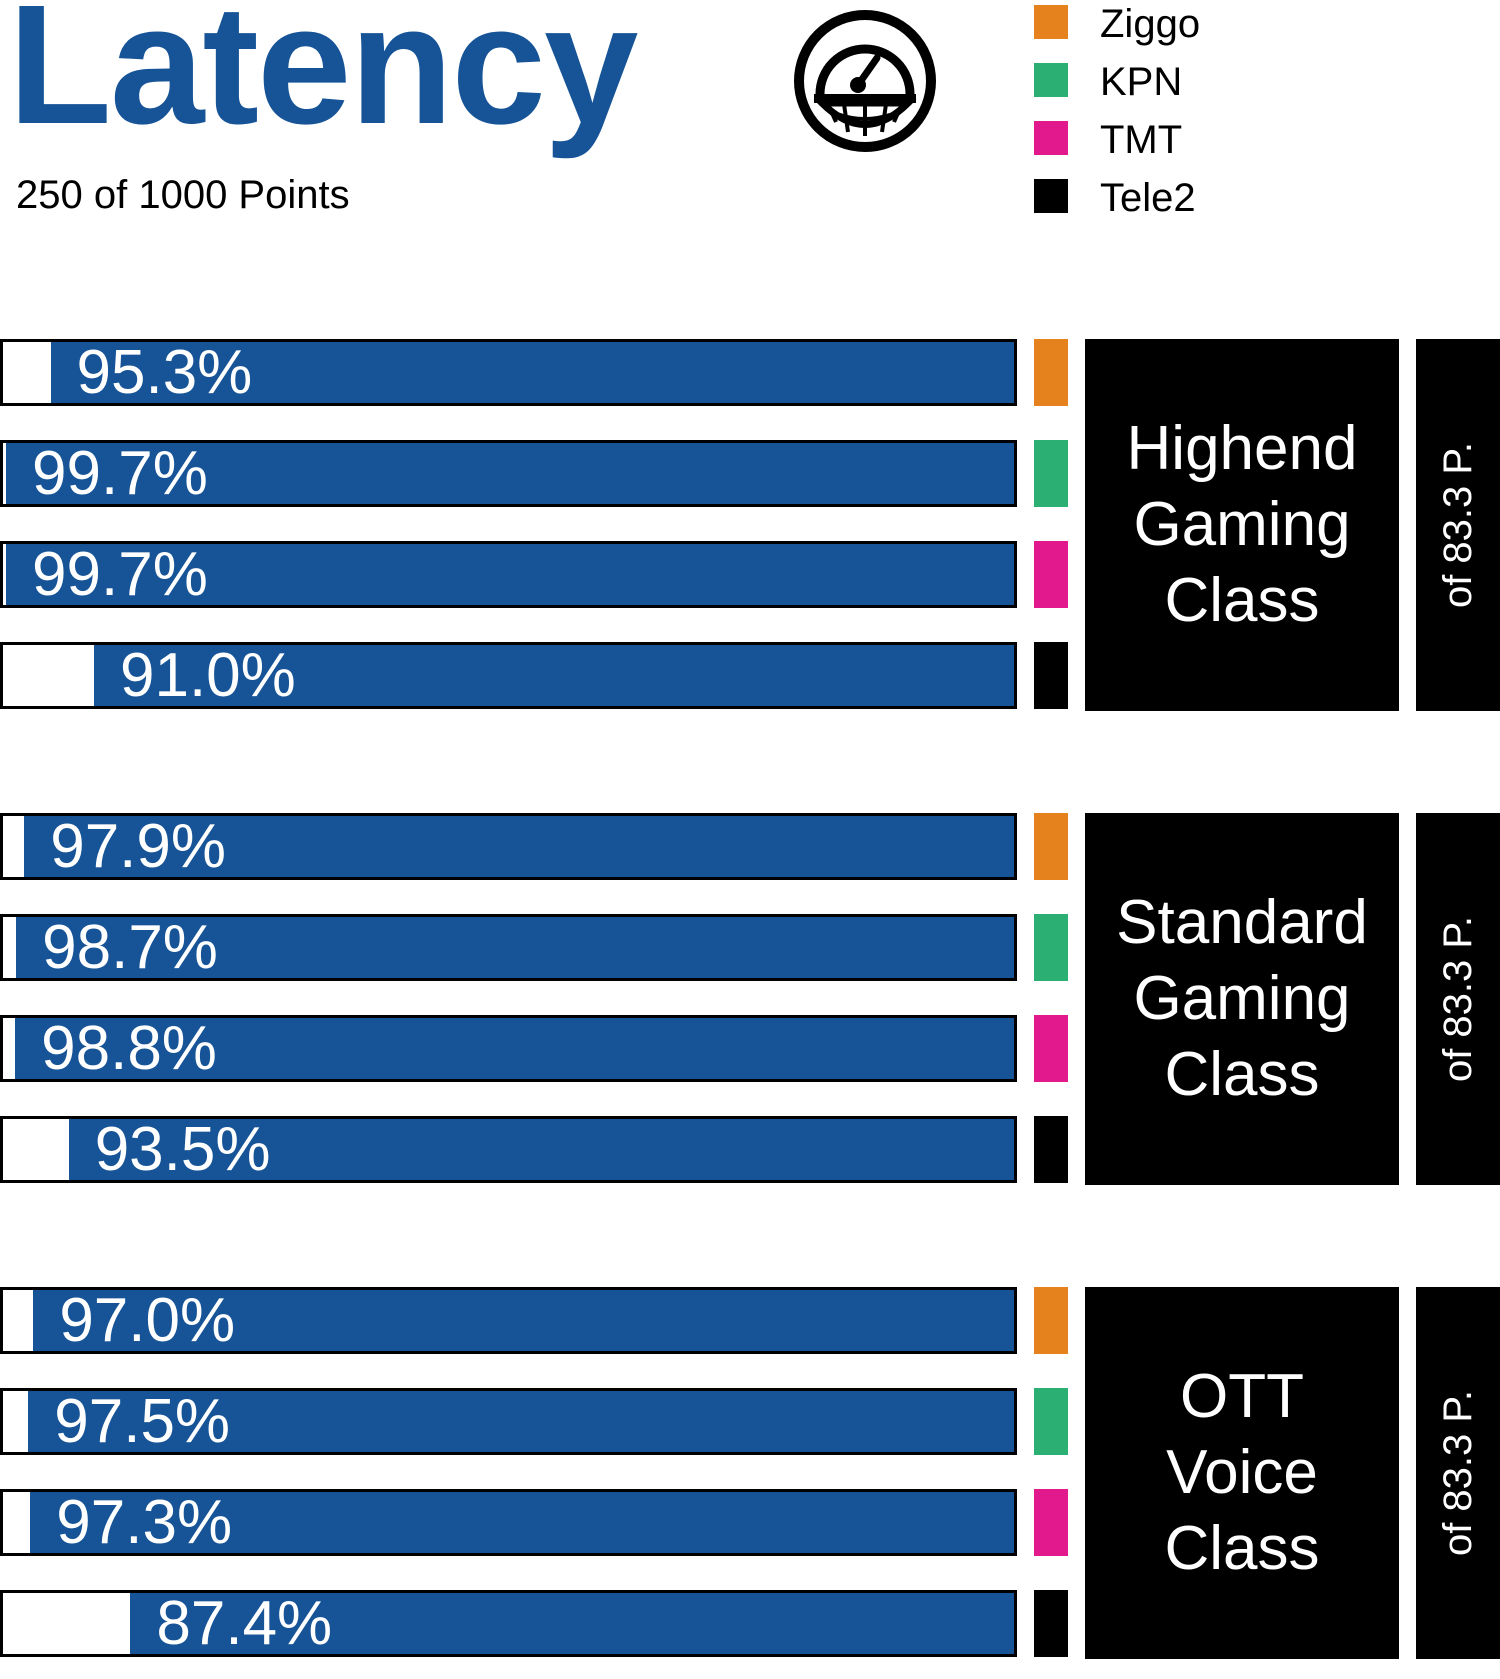 The width and height of the screenshot is (1500, 1679). I want to click on class-label-box: Highend Gaming Class, so click(1242, 525).